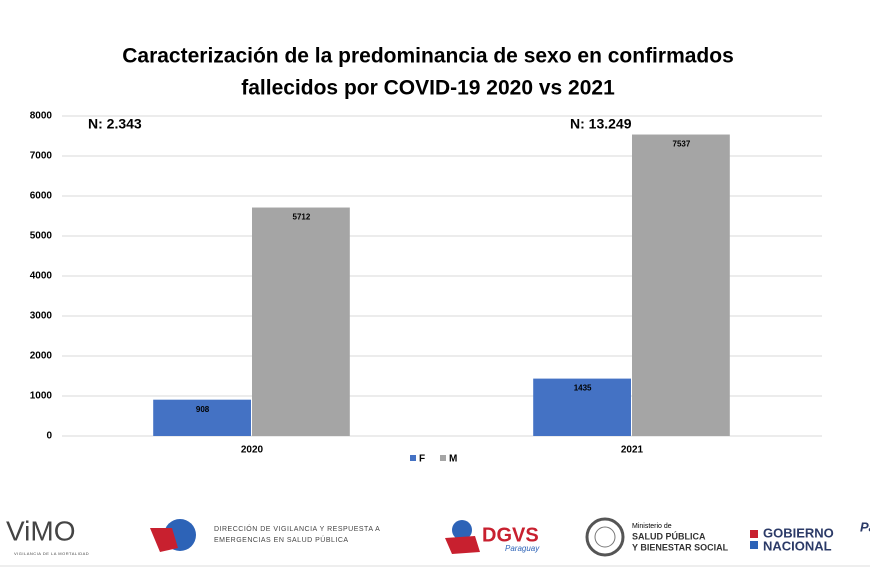 The image size is (870, 570). What do you see at coordinates (41, 156) in the screenshot?
I see `y-tick-label: 7000` at bounding box center [41, 156].